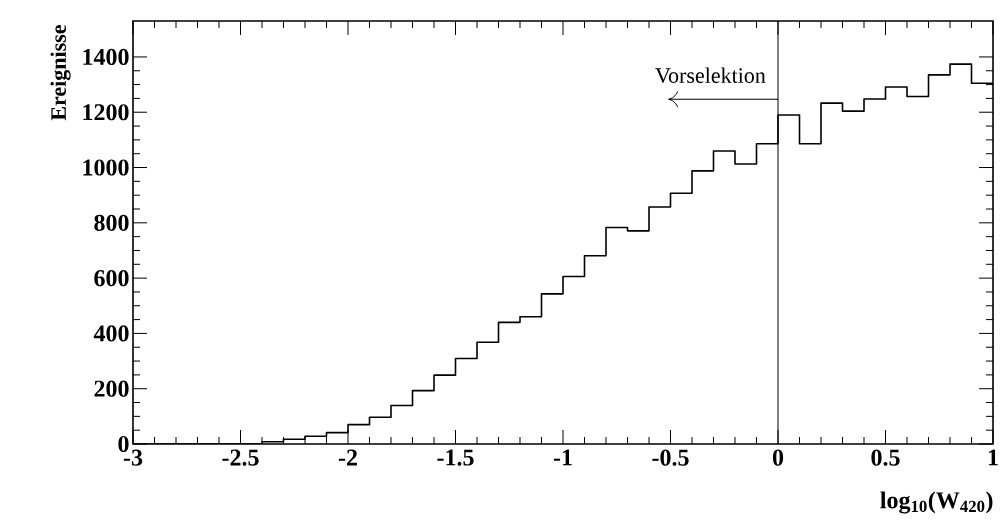 The height and width of the screenshot is (529, 1007). I want to click on y-tick-label: 600, so click(111, 278).